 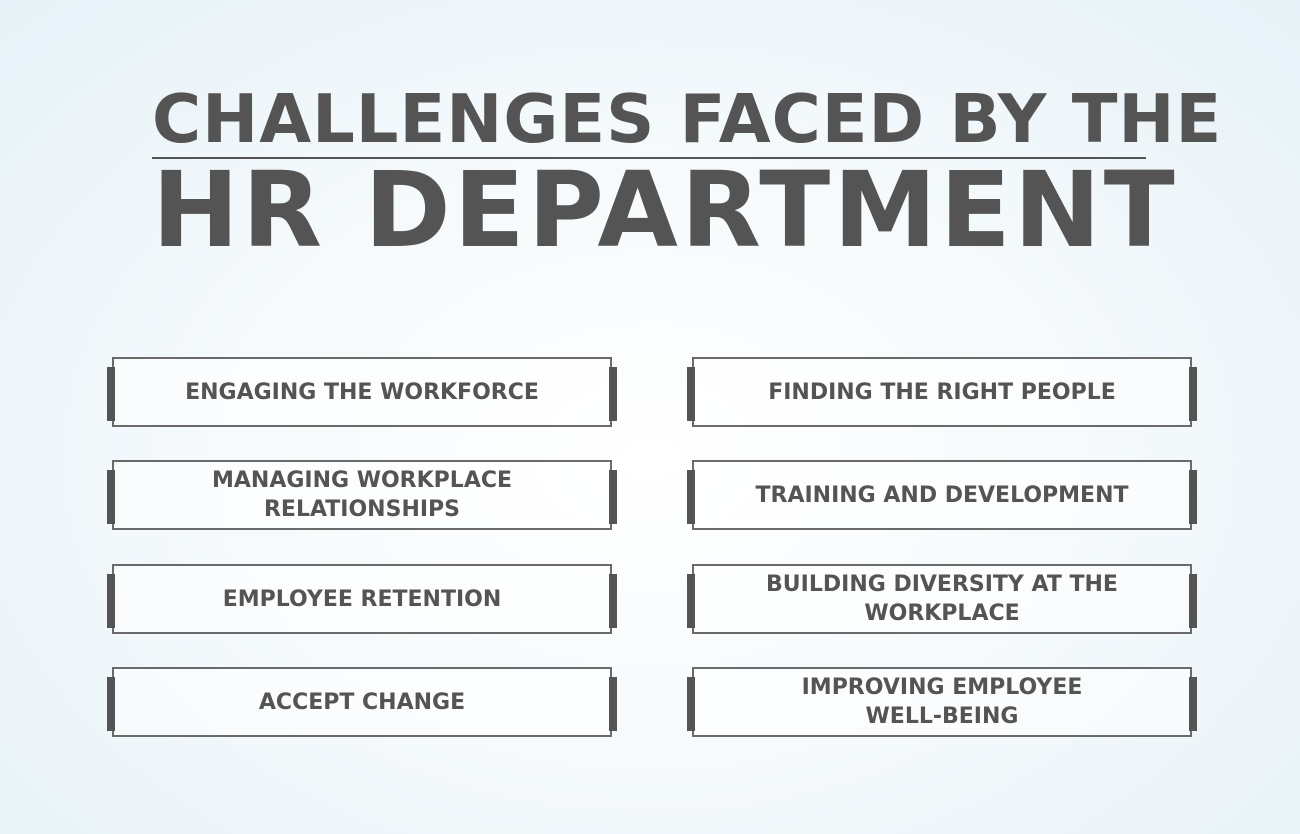 What do you see at coordinates (687, 119) in the screenshot?
I see `title-line-1: CHALLENGES FACED BY THE` at bounding box center [687, 119].